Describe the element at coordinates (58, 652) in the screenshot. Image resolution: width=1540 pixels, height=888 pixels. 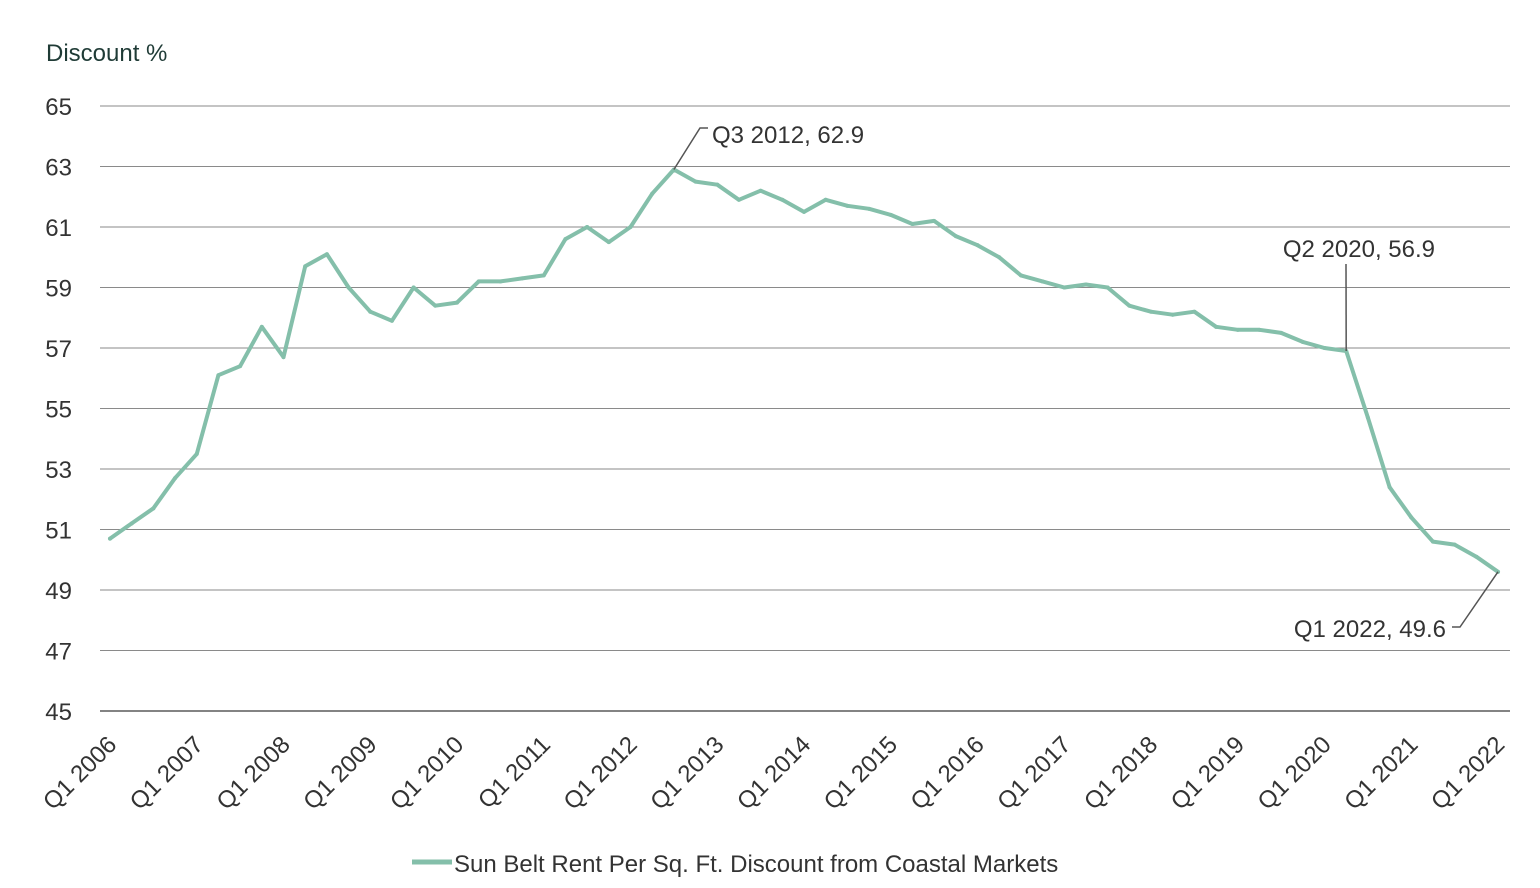
I see `y-tick-label: 47` at that location.